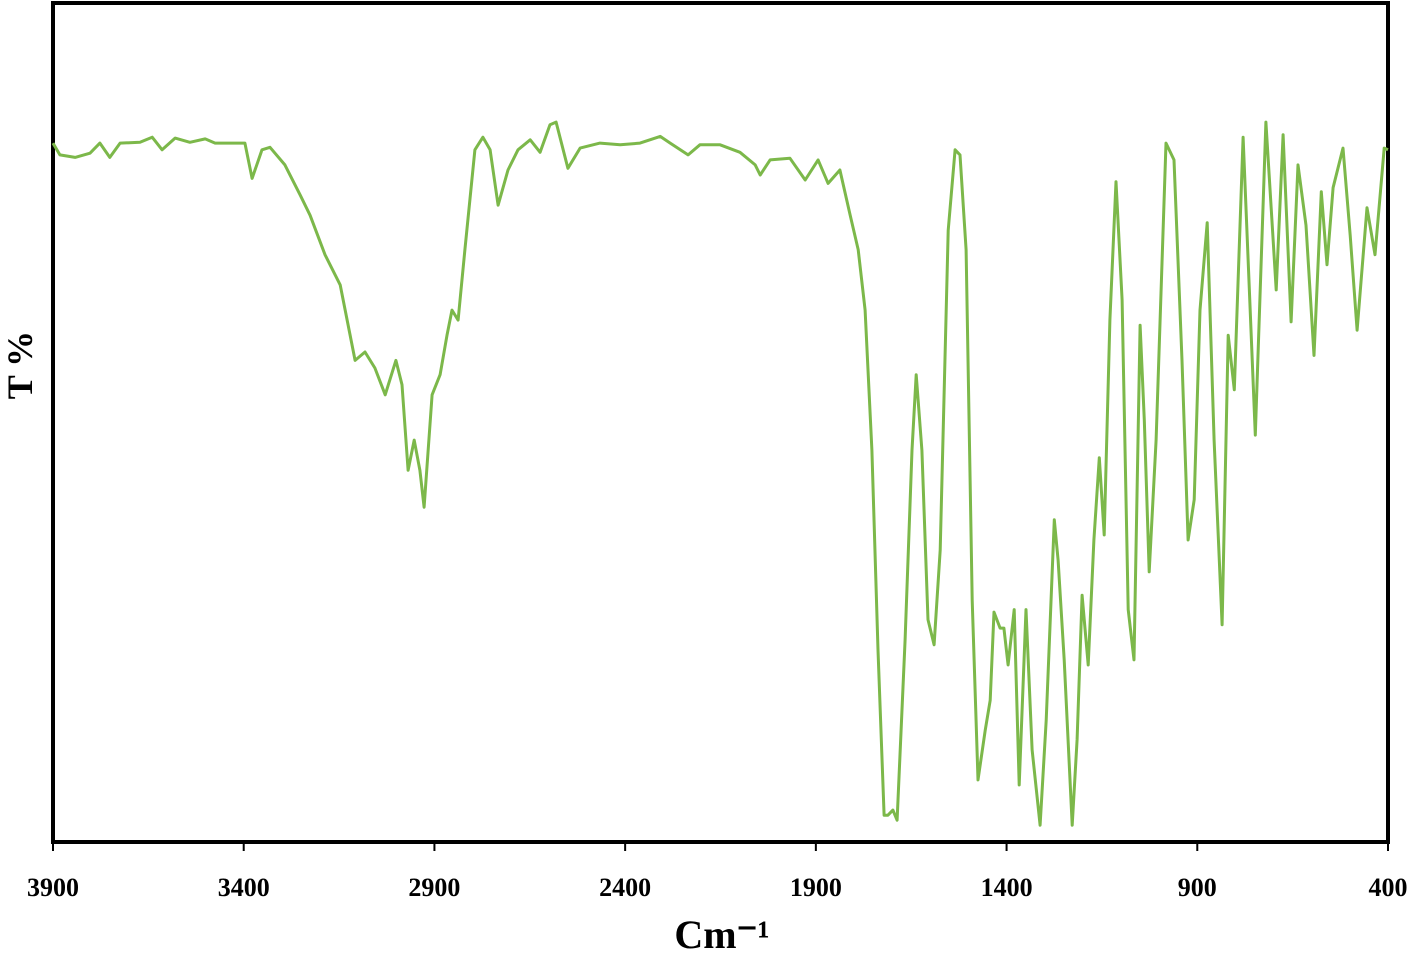  Describe the element at coordinates (625, 887) in the screenshot. I see `x-tick-label: 2400` at that location.